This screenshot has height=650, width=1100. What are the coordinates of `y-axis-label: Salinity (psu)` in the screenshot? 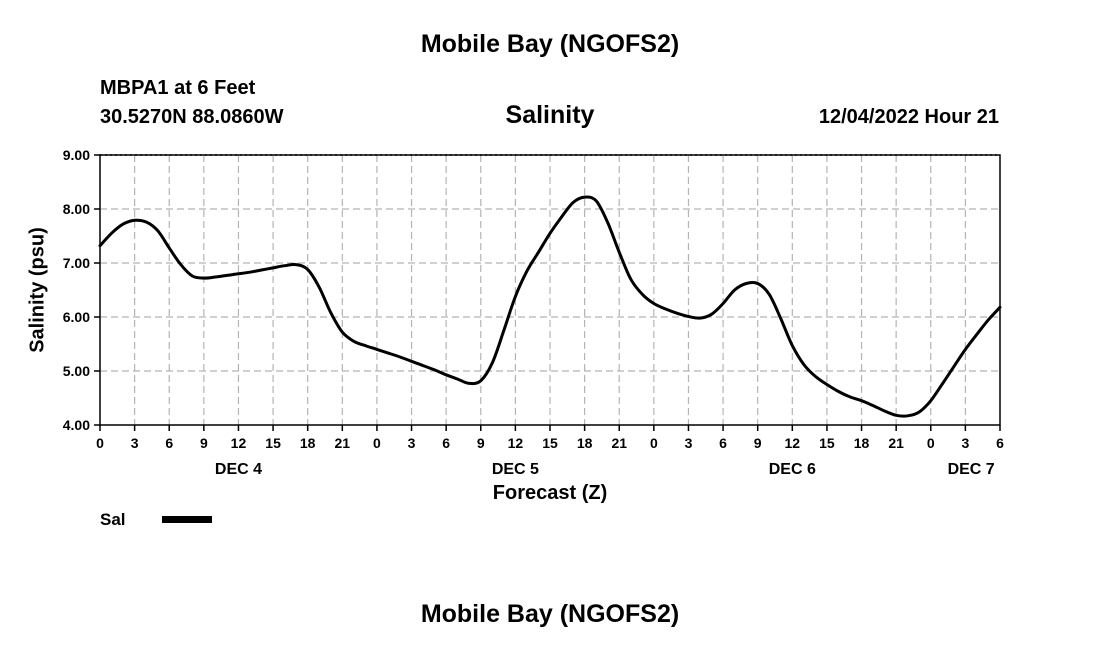 It's located at (37, 290).